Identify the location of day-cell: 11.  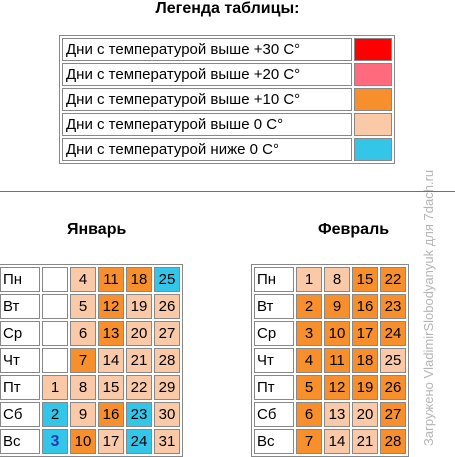
(111, 279).